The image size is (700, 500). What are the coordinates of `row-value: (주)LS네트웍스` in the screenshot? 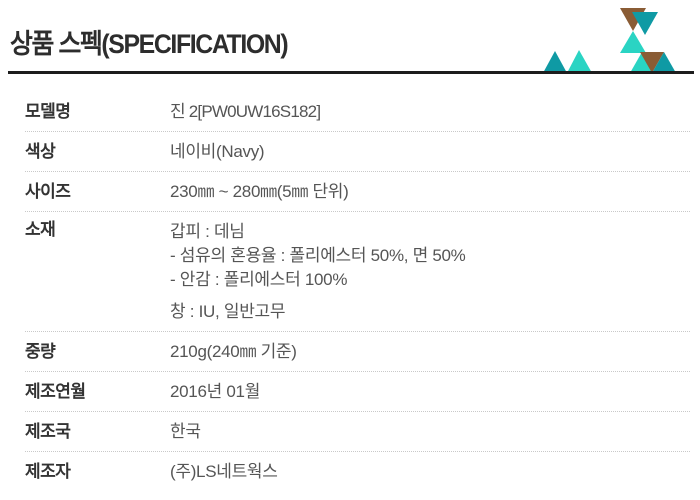 It's located at (224, 471).